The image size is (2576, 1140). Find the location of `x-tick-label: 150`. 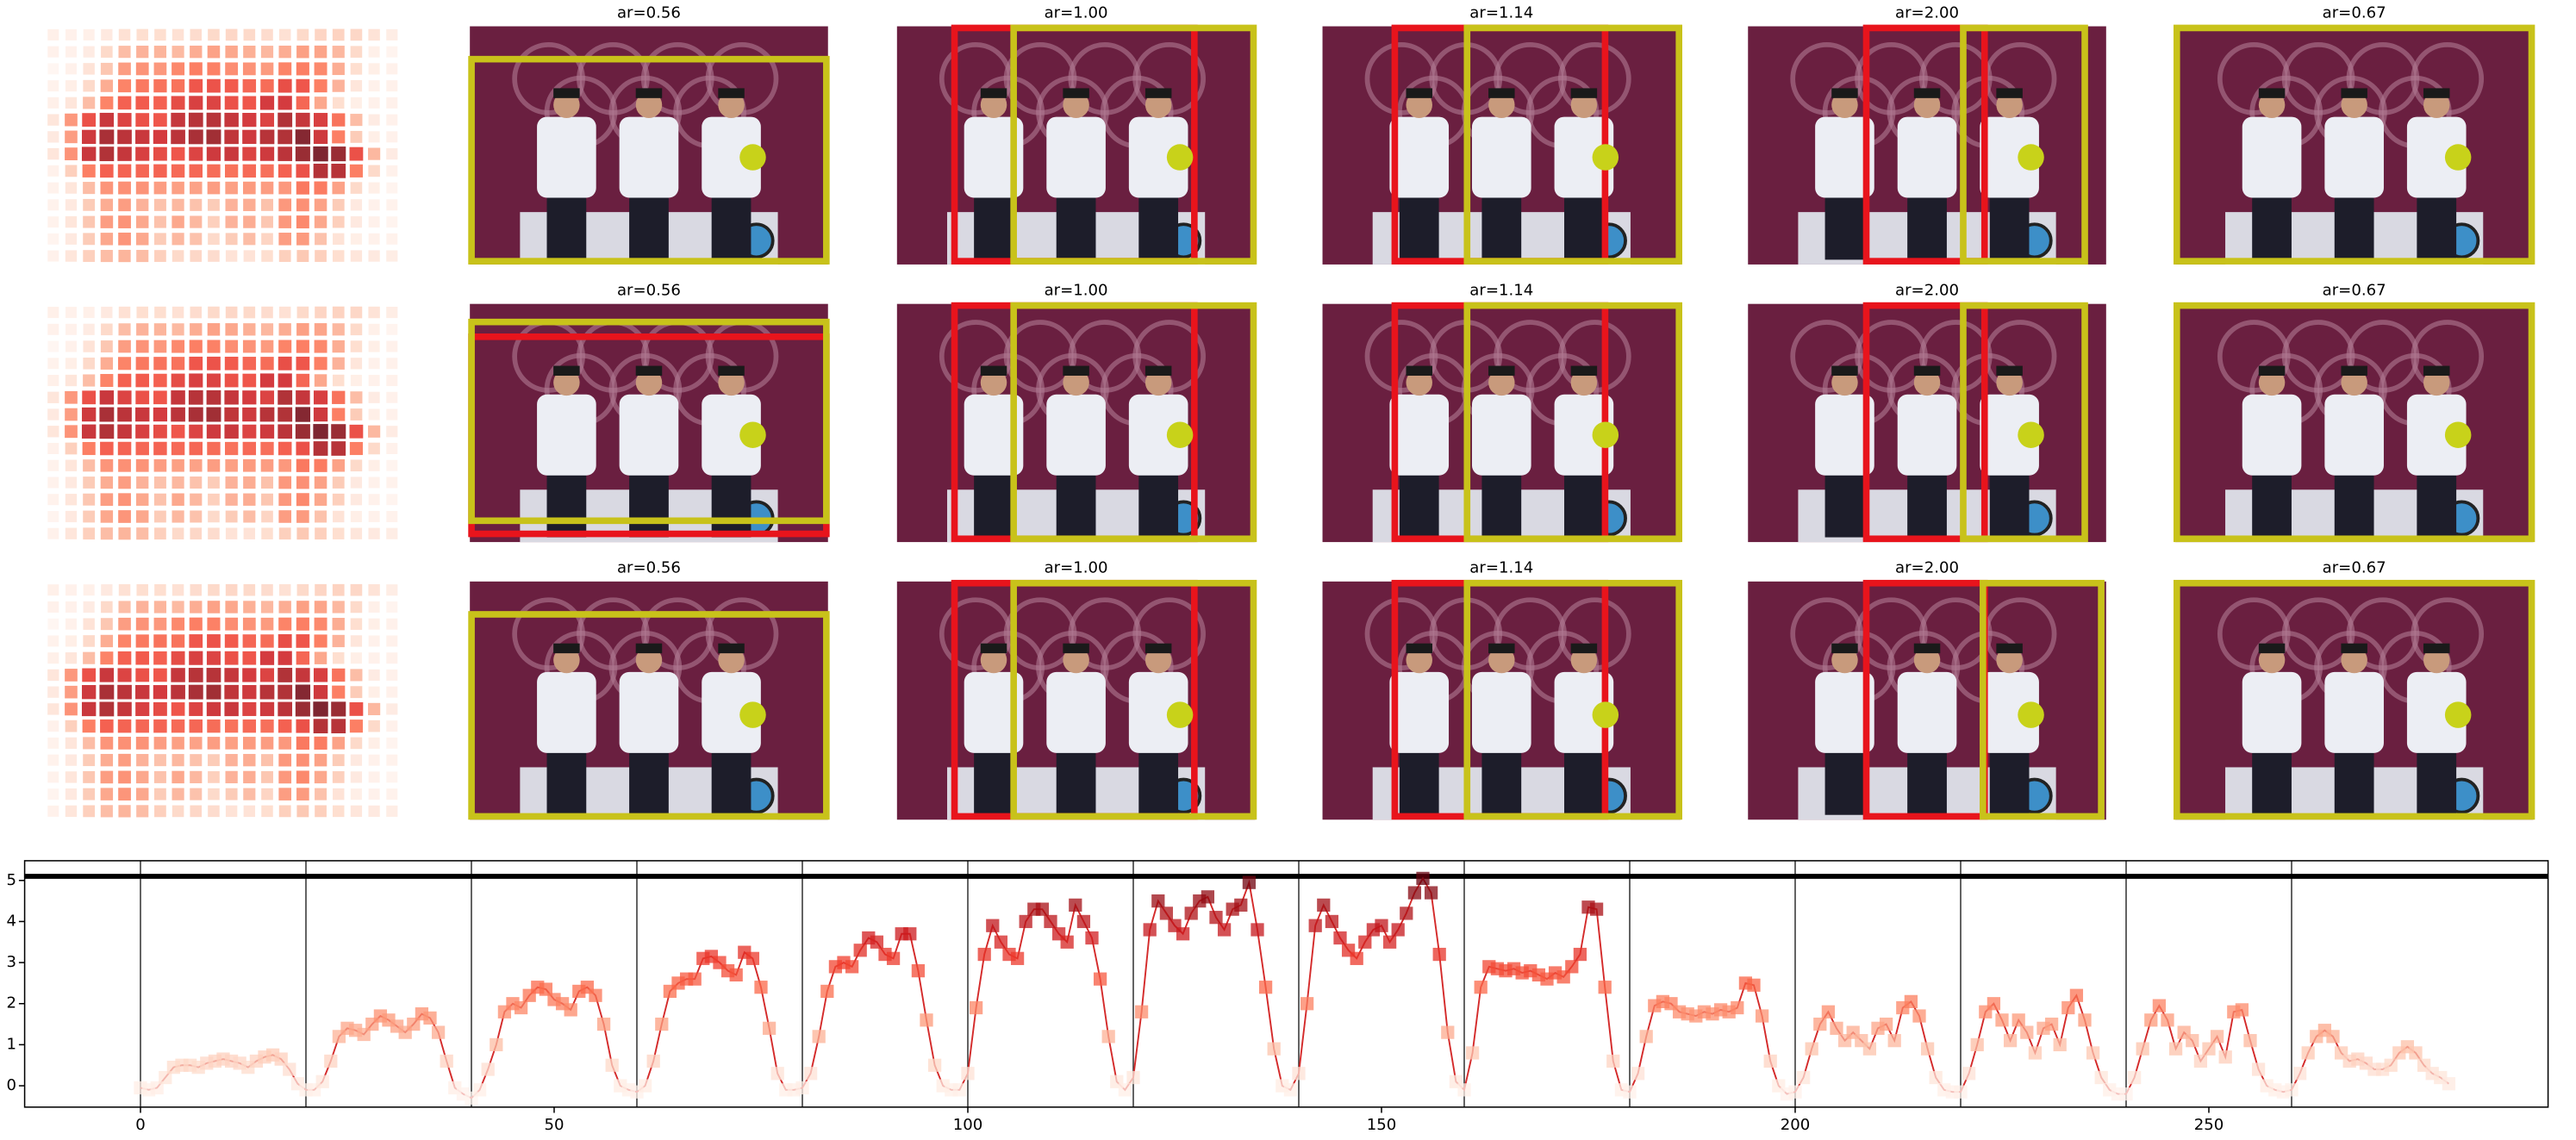

x-tick-label: 150 is located at coordinates (1382, 1125).